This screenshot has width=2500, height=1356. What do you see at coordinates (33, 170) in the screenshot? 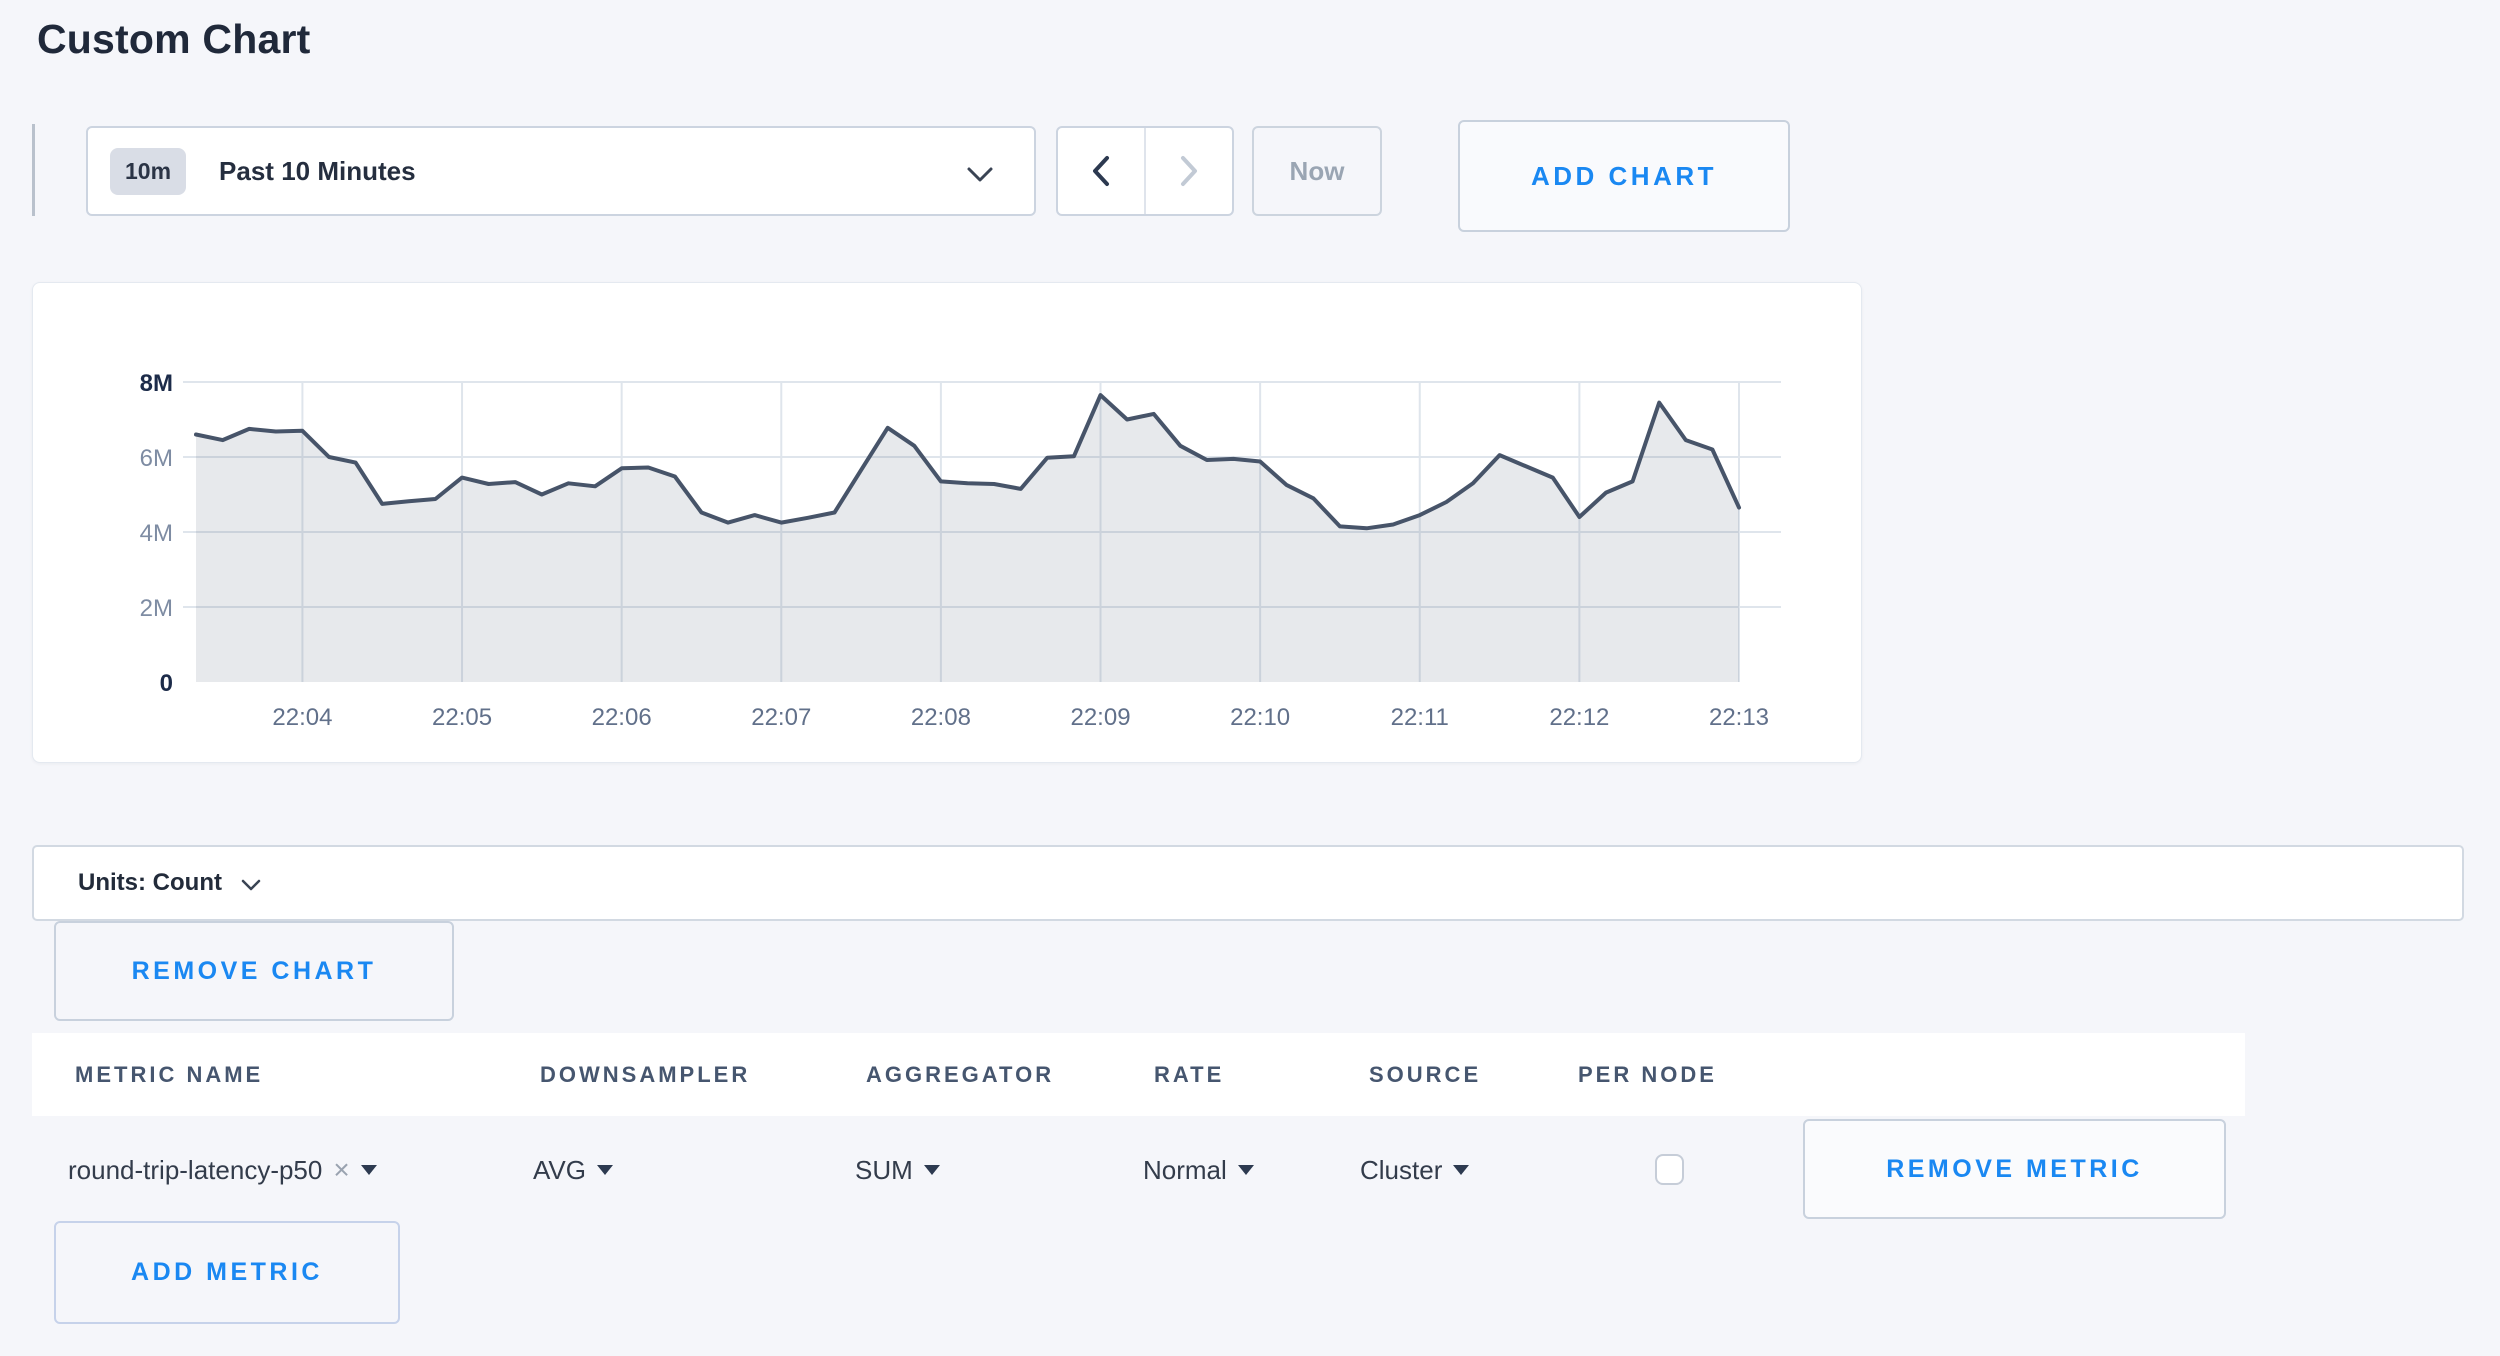
I see `toolbar-left-divider` at bounding box center [33, 170].